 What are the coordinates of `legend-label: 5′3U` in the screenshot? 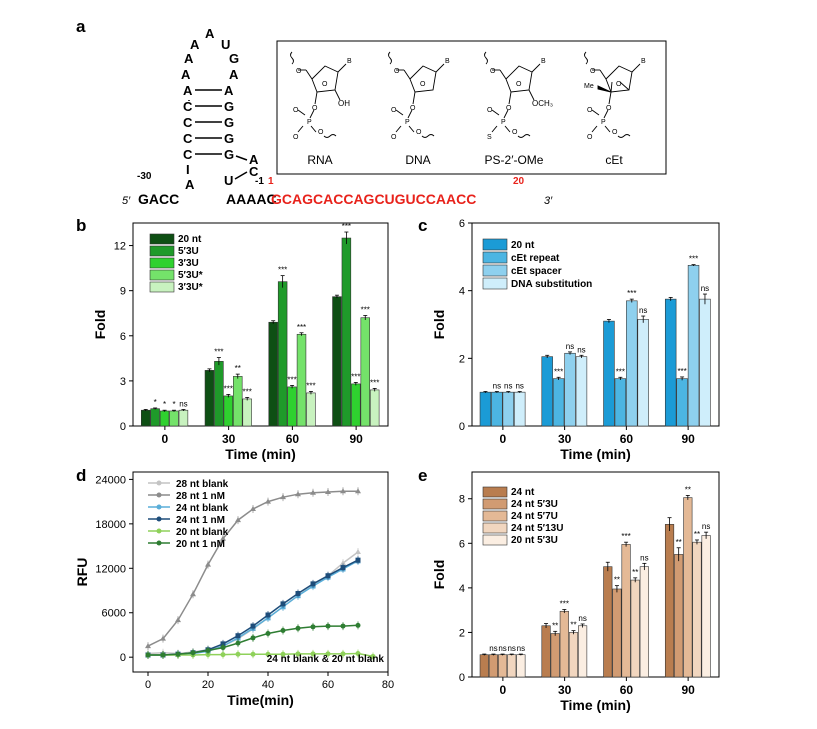 It's located at (188, 251).